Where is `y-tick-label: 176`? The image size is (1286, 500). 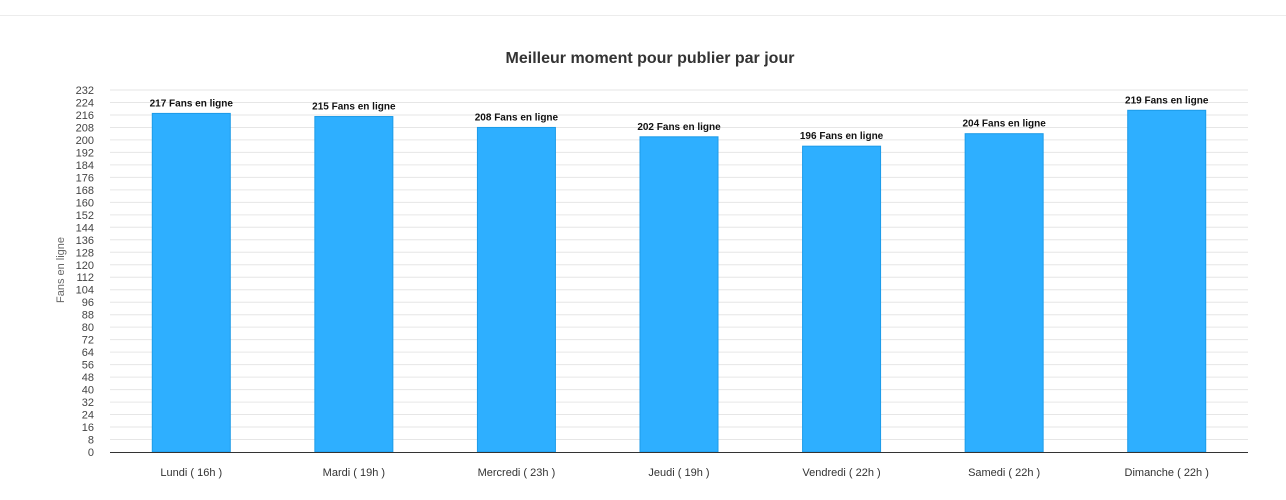 y-tick-label: 176 is located at coordinates (85, 178).